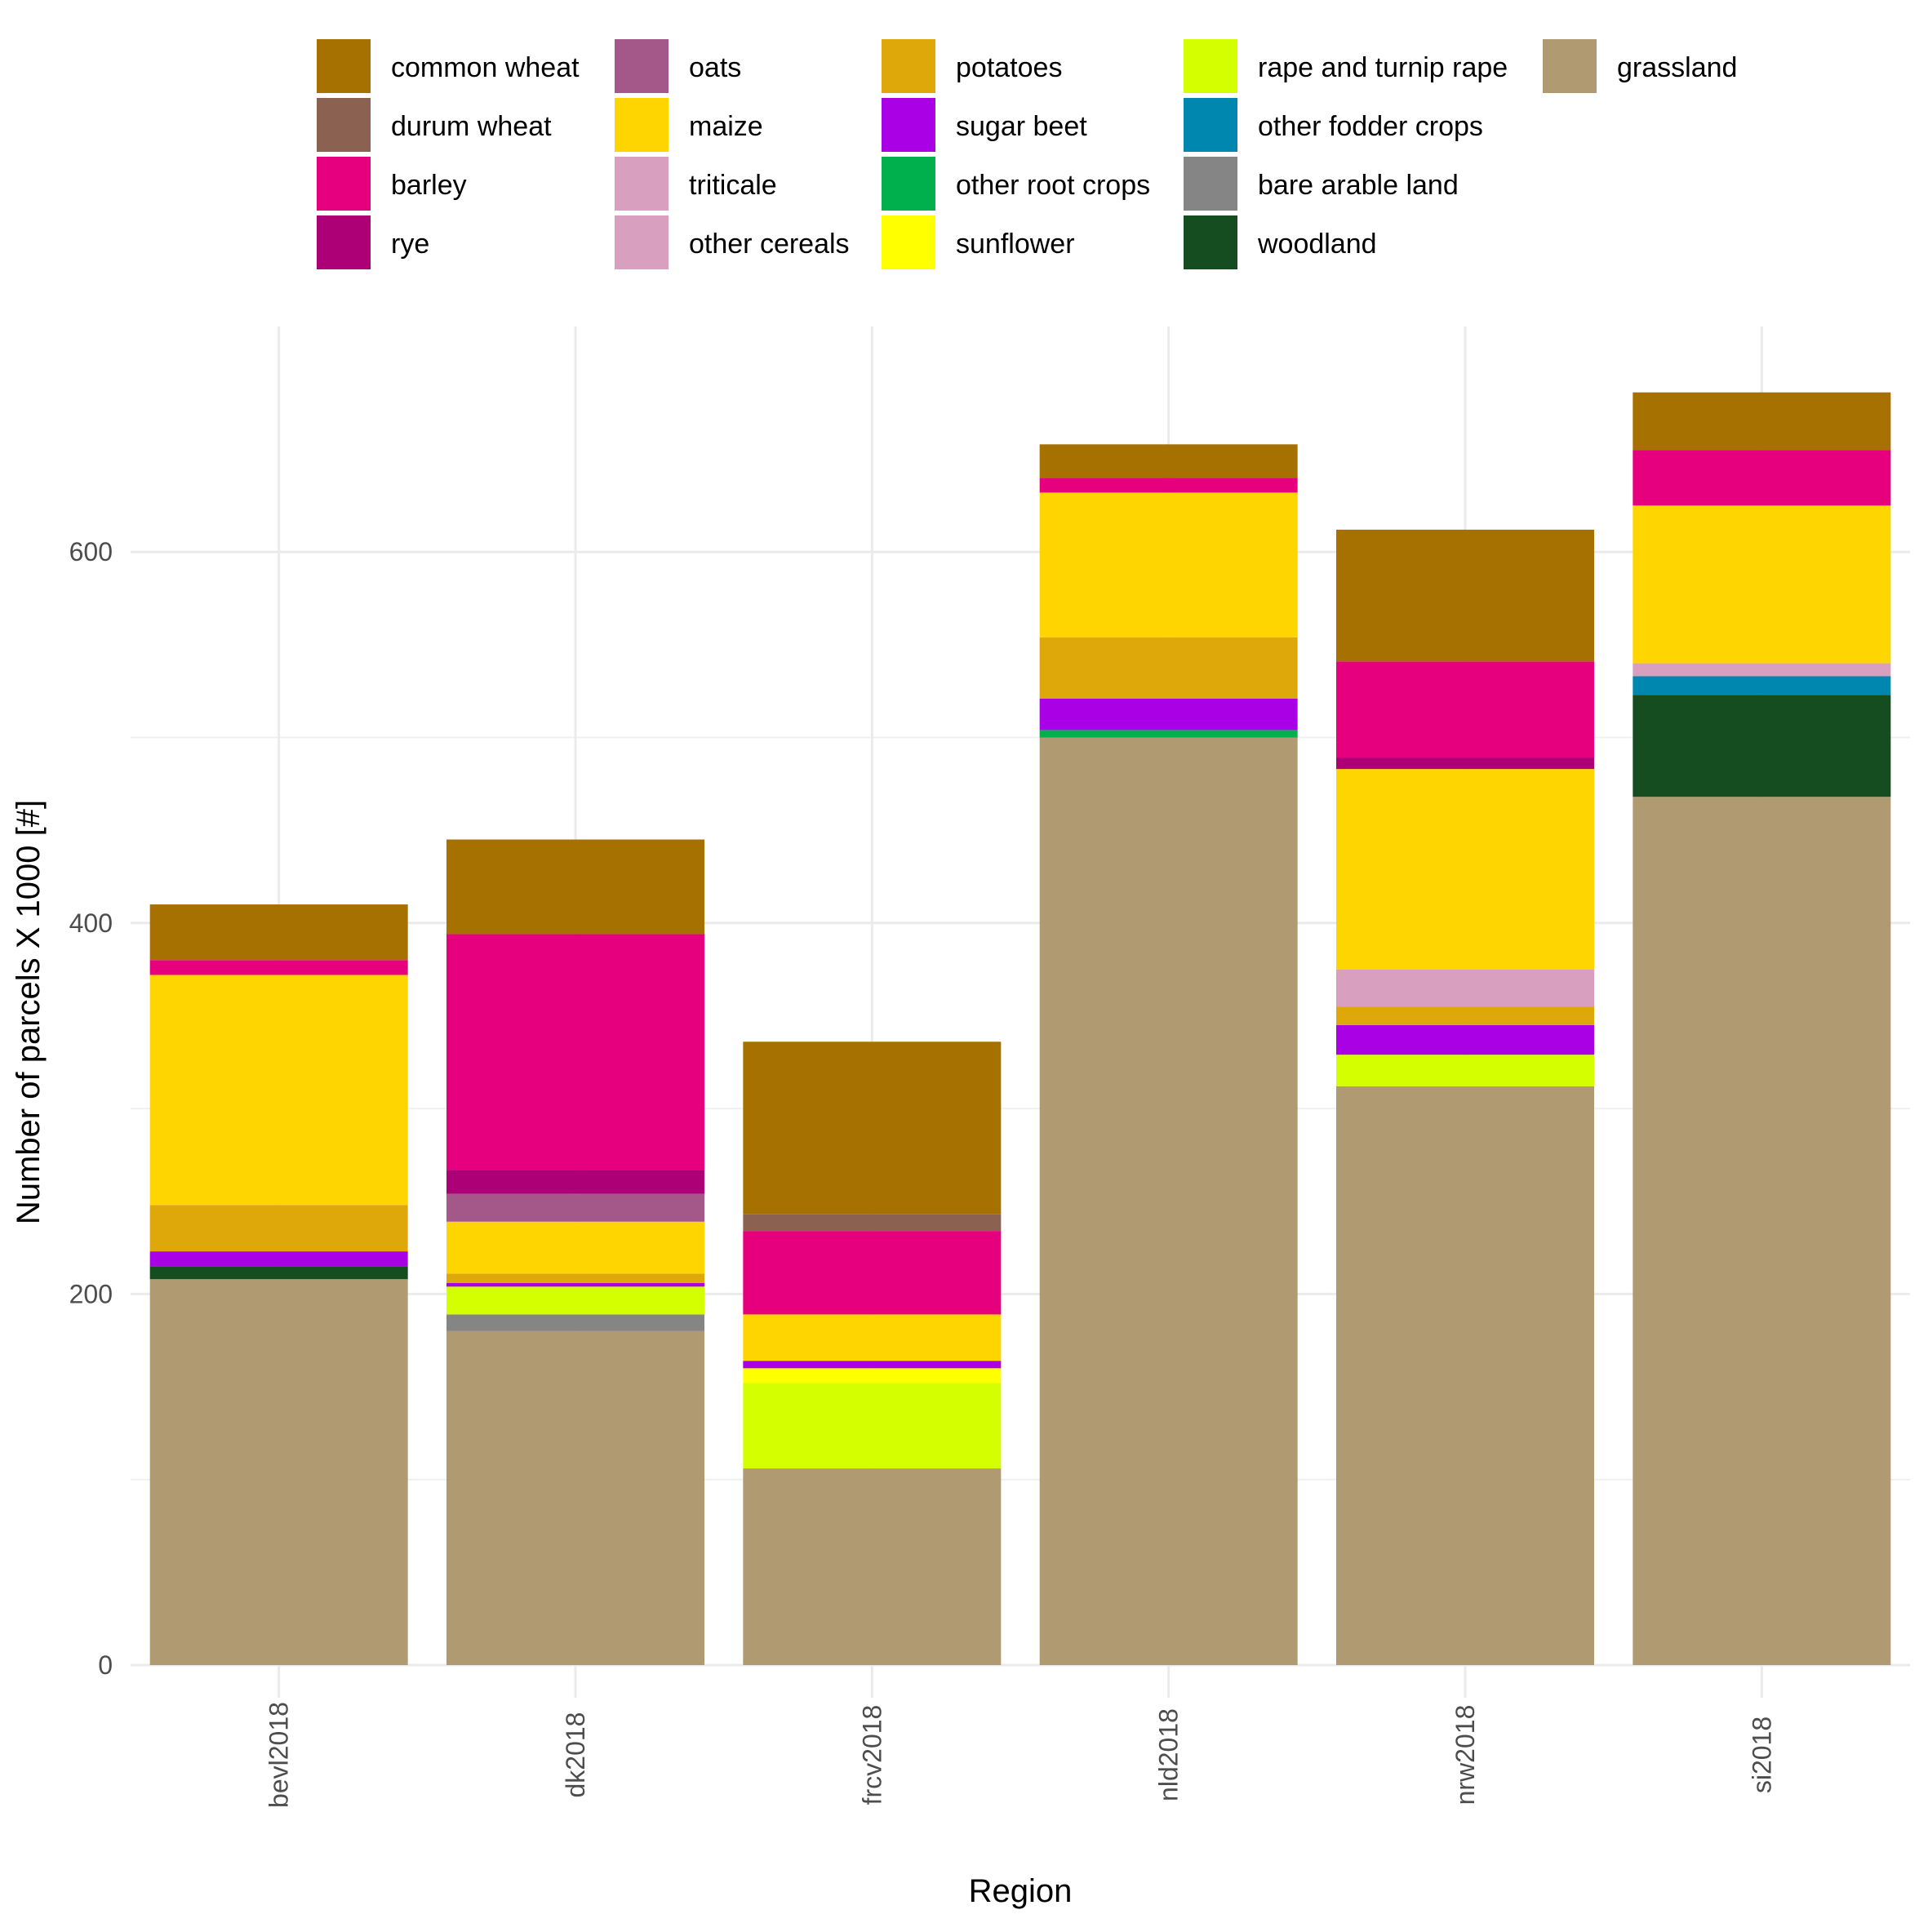 The height and width of the screenshot is (1932, 1928). What do you see at coordinates (715, 67) in the screenshot?
I see `legend-label: oats` at bounding box center [715, 67].